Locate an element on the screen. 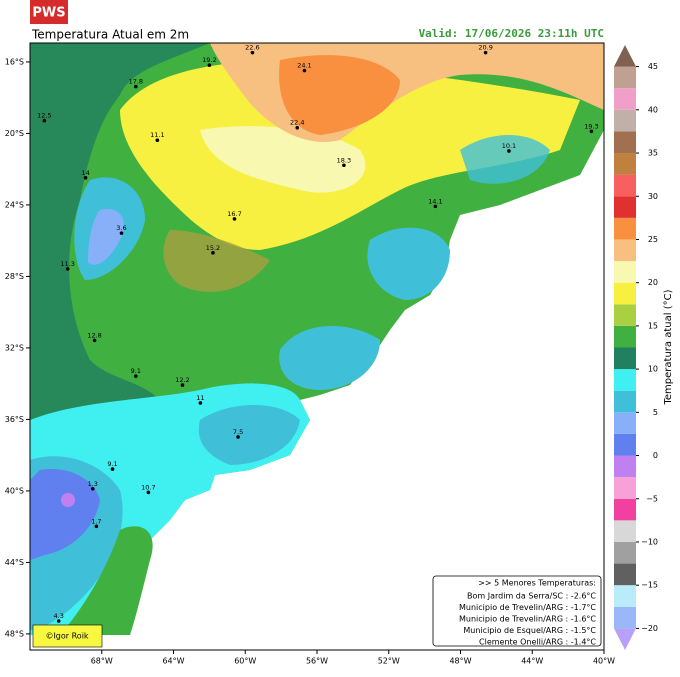  info-title: >> 5 Menores Temperaturas: is located at coordinates (537, 583).